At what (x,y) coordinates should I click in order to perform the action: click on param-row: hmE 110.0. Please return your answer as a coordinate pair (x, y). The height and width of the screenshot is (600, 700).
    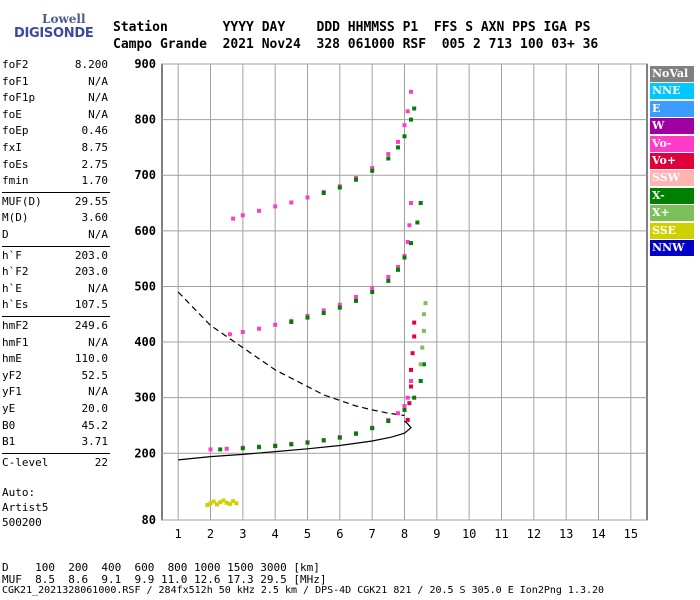
    Looking at the image, I should click on (55, 360).